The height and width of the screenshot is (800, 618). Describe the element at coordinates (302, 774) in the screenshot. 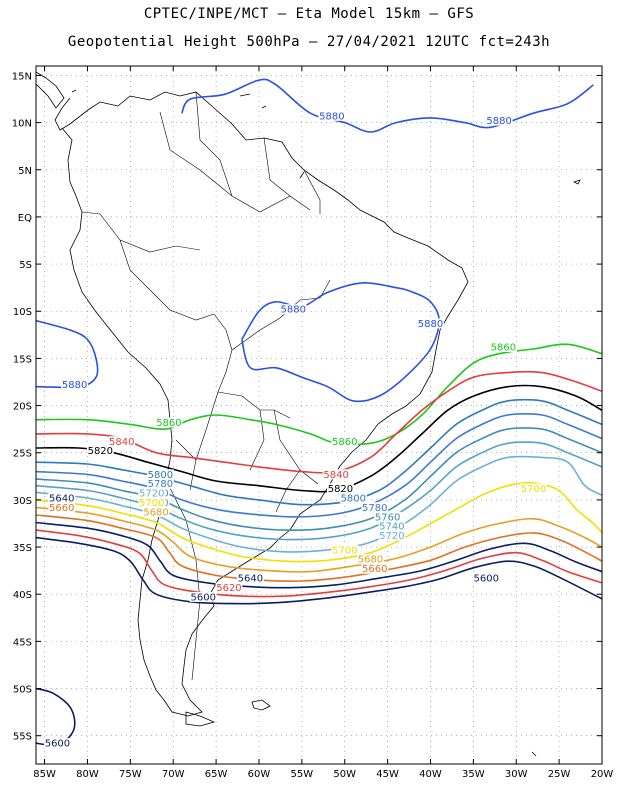

I see `lon-tick-label: 55W` at that location.